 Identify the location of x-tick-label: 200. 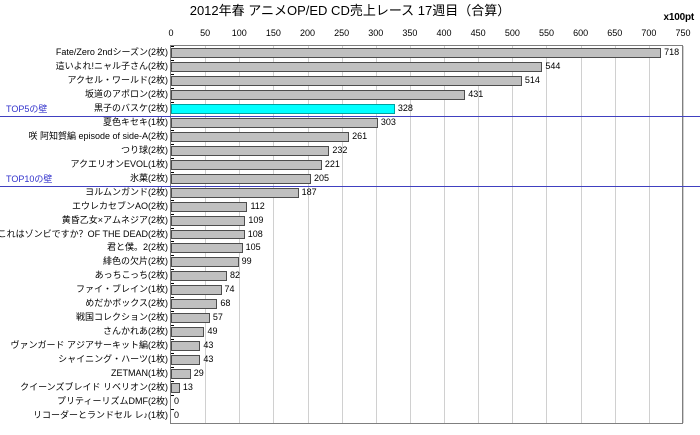
(308, 33).